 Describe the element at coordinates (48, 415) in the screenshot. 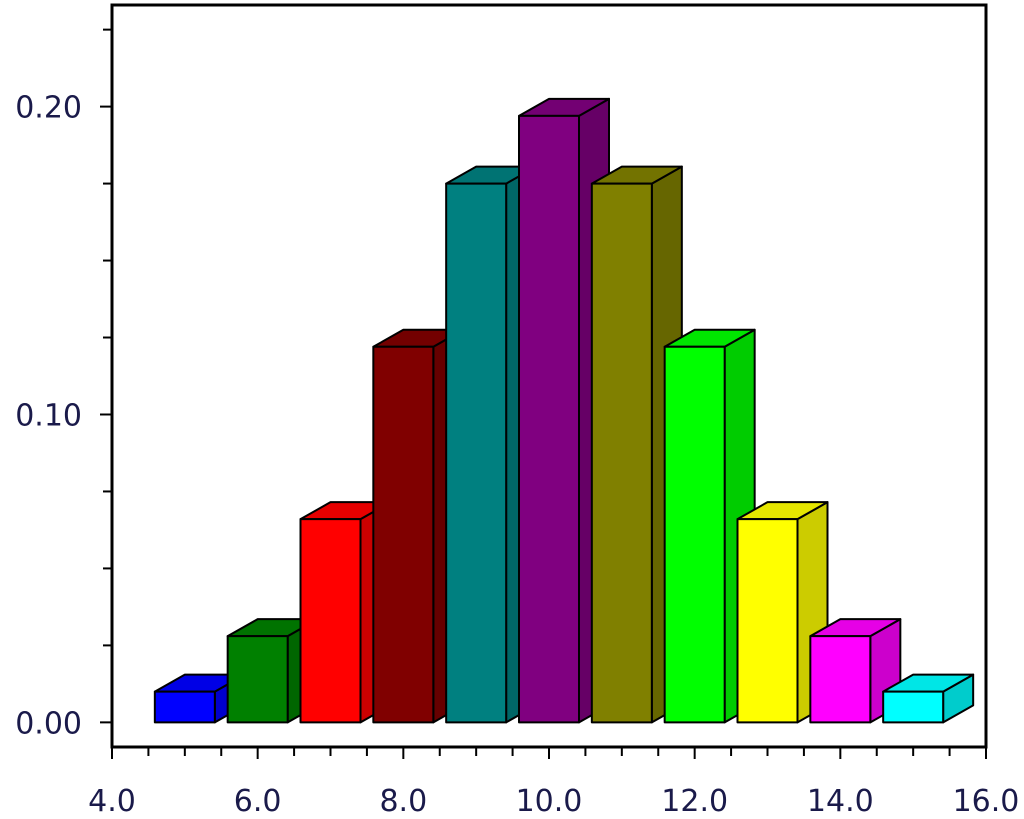

I see `y-tick-label: 0.10` at that location.